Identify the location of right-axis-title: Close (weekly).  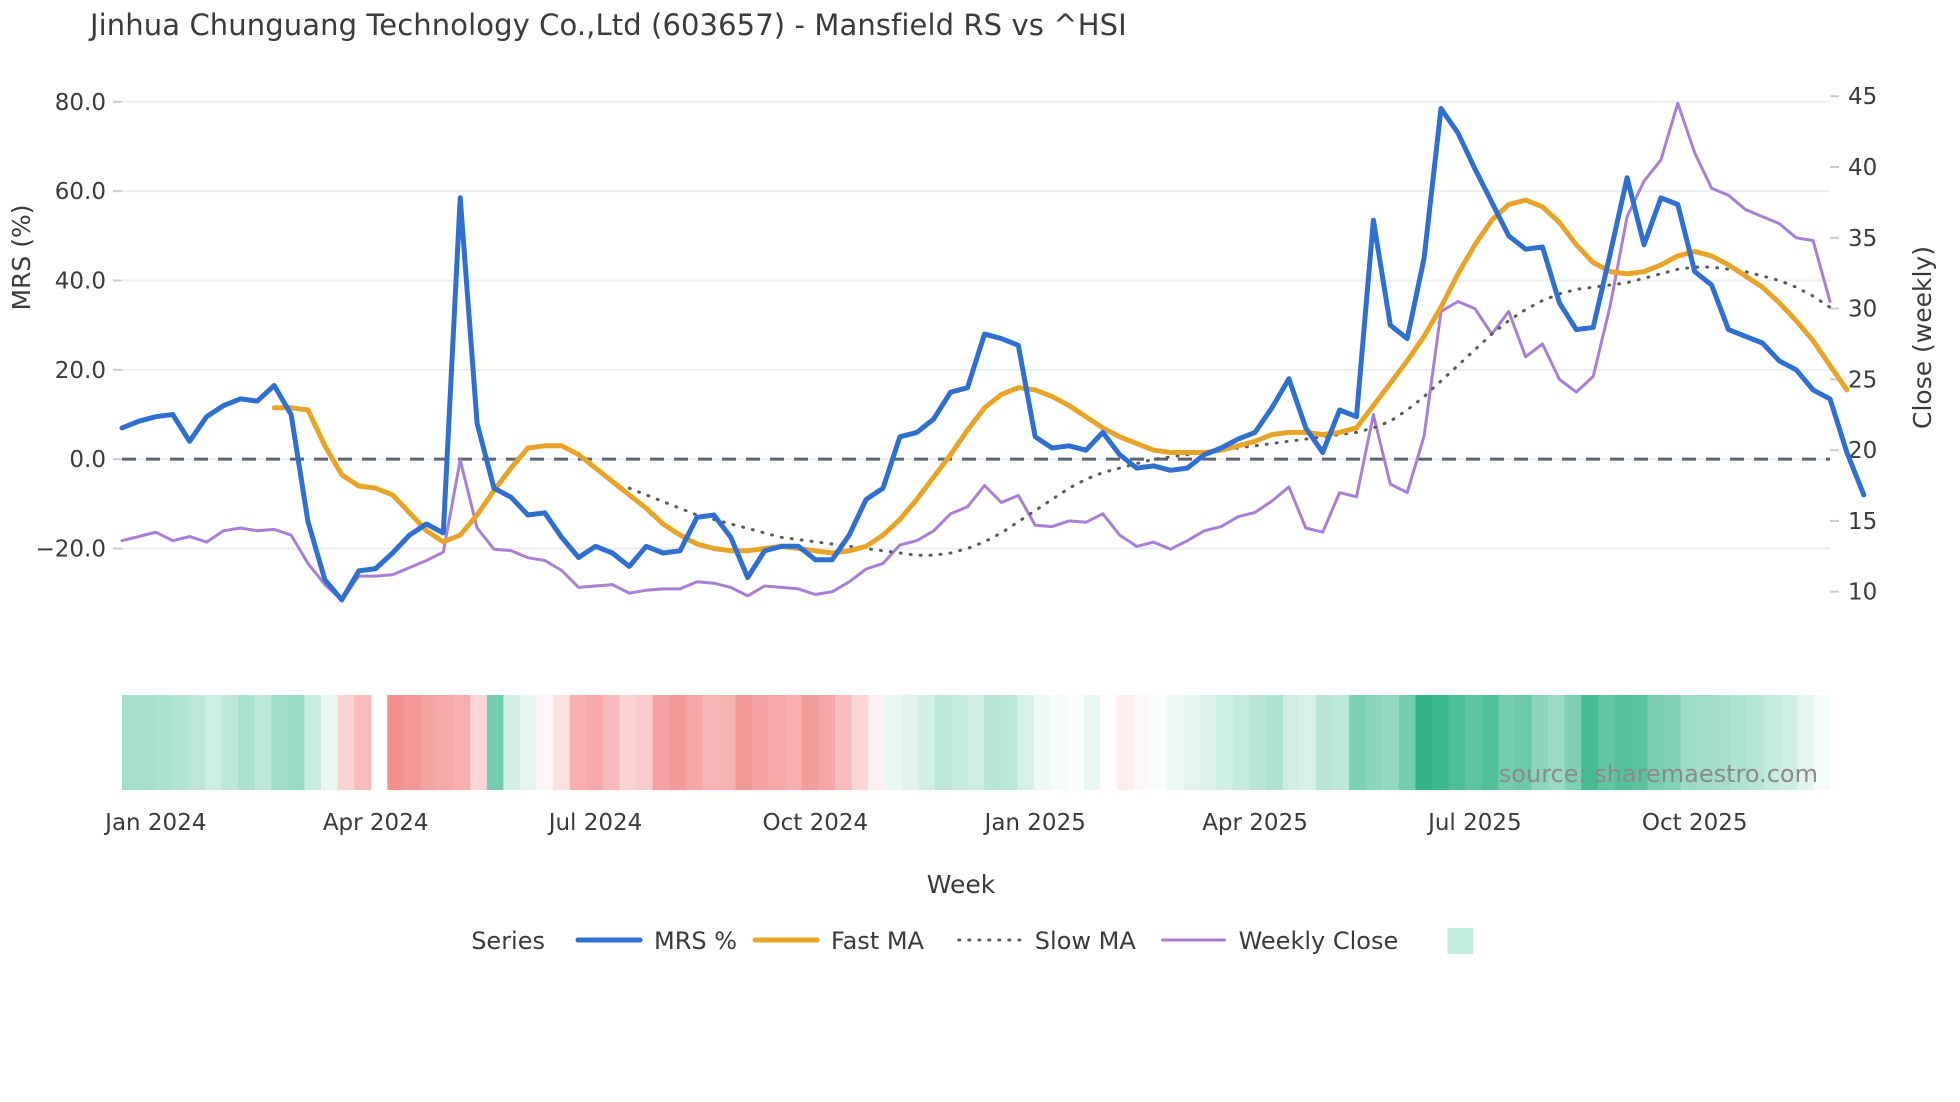
(1922, 337).